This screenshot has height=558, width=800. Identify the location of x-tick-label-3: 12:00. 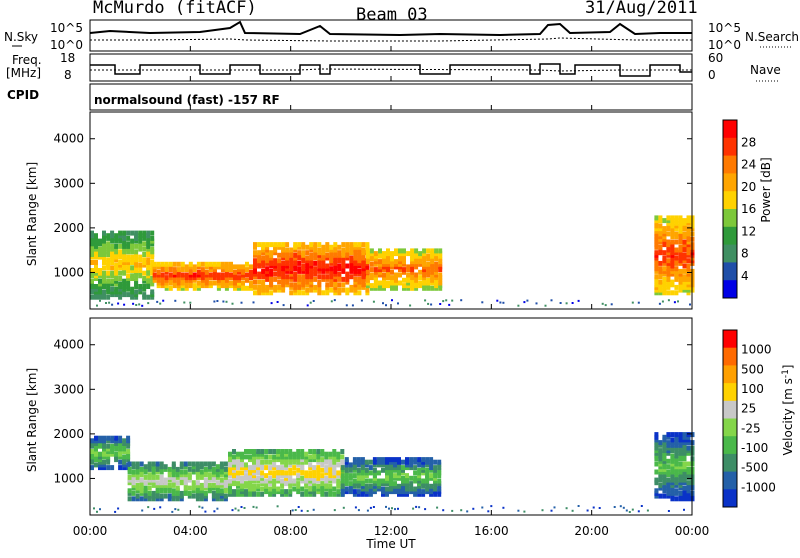
(391, 531).